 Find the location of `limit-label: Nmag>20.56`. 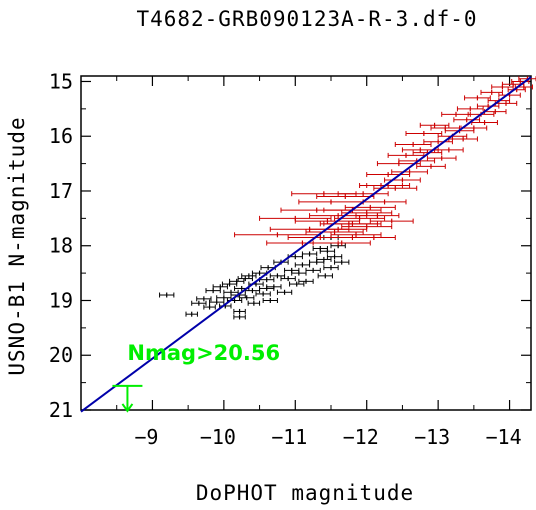

limit-label: Nmag>20.56 is located at coordinates (203, 353).